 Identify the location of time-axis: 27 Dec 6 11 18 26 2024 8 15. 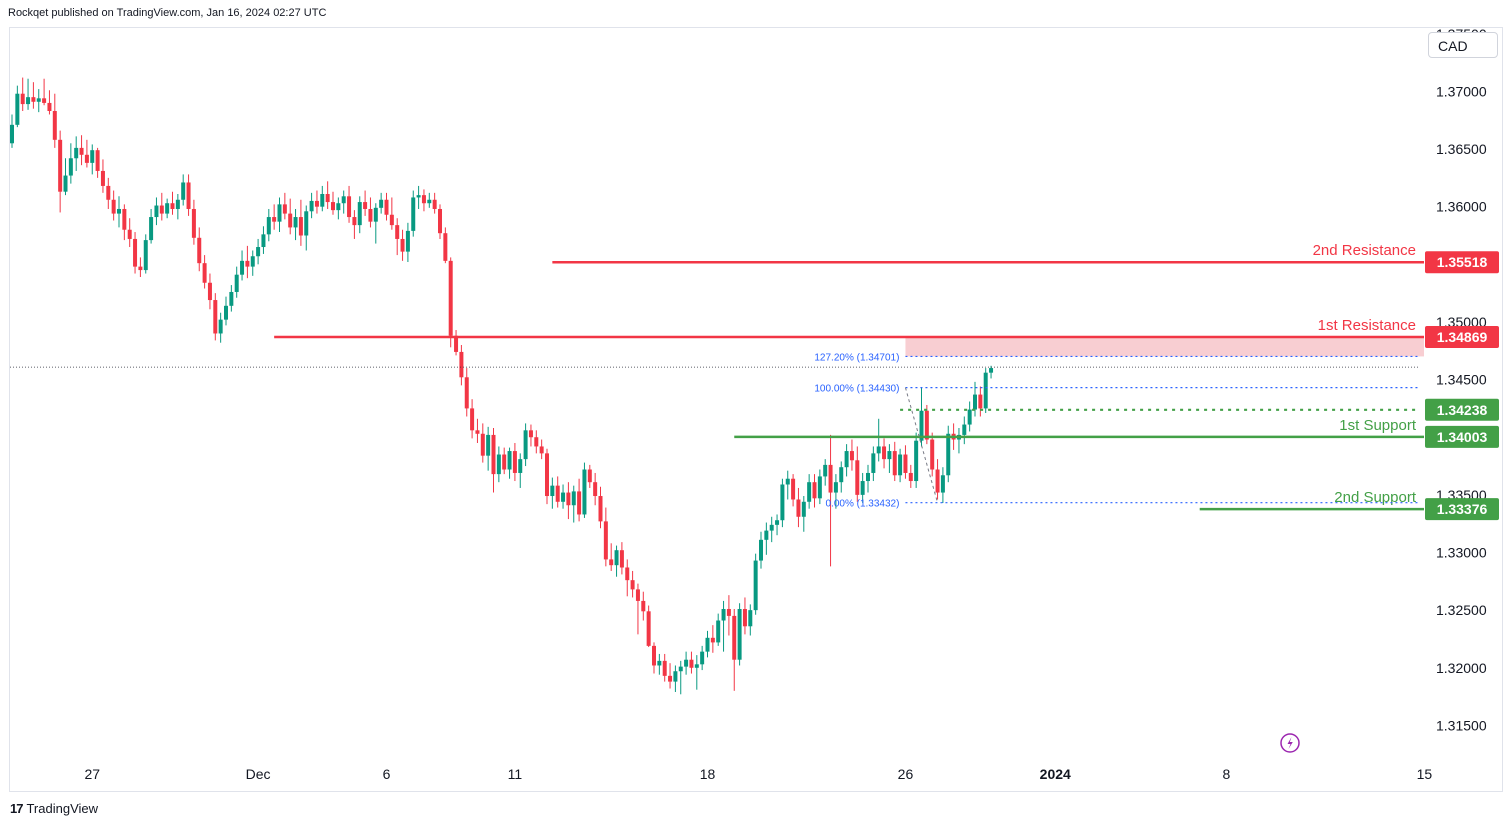
(758, 774).